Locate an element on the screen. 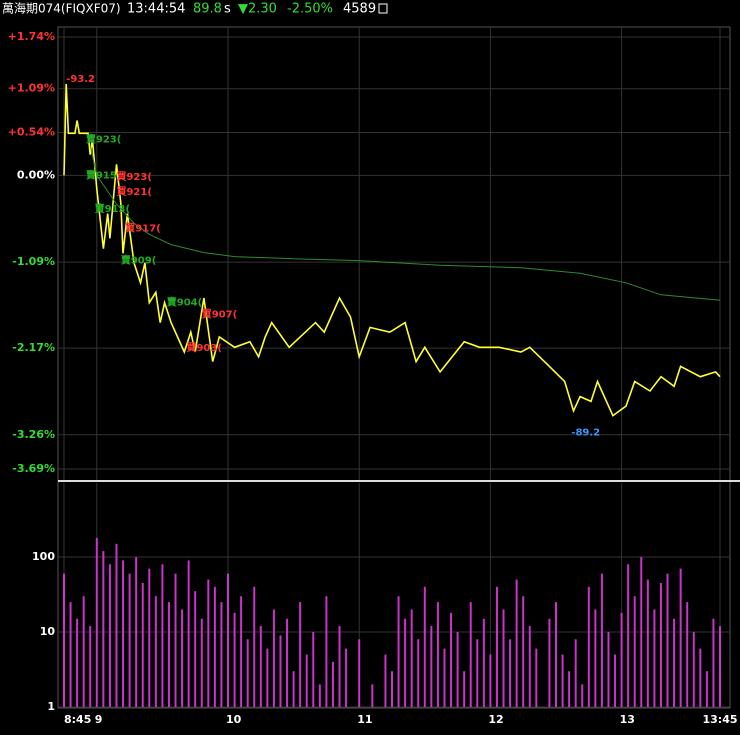 The width and height of the screenshot is (740, 735). annotation: 賣915 is located at coordinates (101, 174).